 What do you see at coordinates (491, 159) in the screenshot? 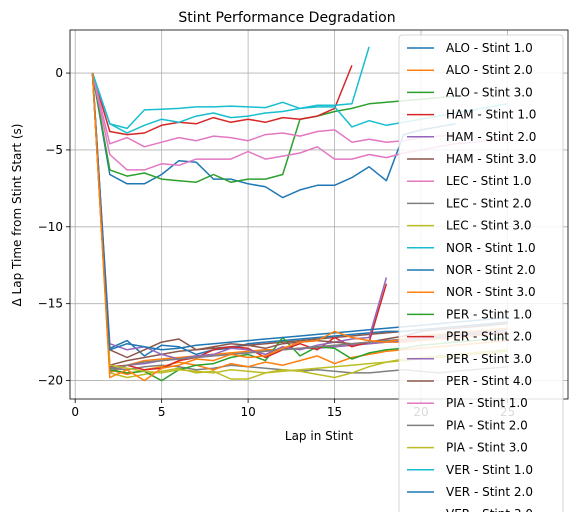
I see `legend-label: HAM - Stint 3.0` at bounding box center [491, 159].